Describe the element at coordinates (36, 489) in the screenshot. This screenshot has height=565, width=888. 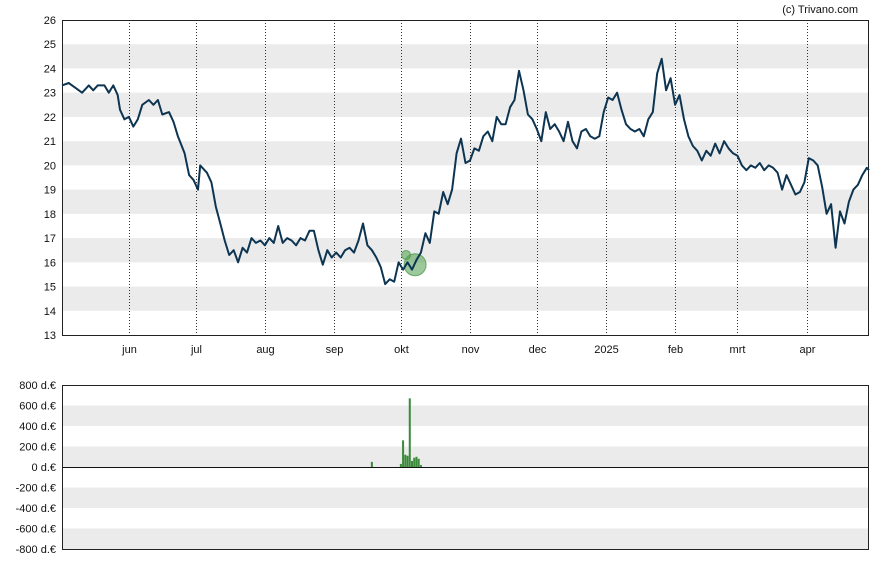
I see `y-tick-label: -200 d.€` at that location.